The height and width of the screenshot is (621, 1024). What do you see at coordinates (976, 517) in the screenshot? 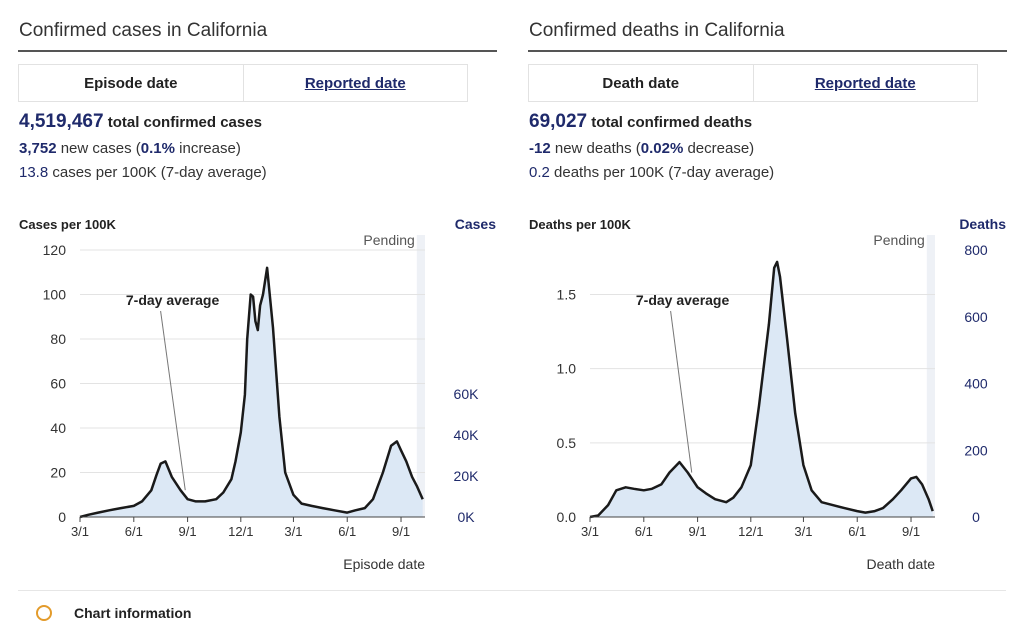
I see `y2-tick-label: 0` at bounding box center [976, 517].